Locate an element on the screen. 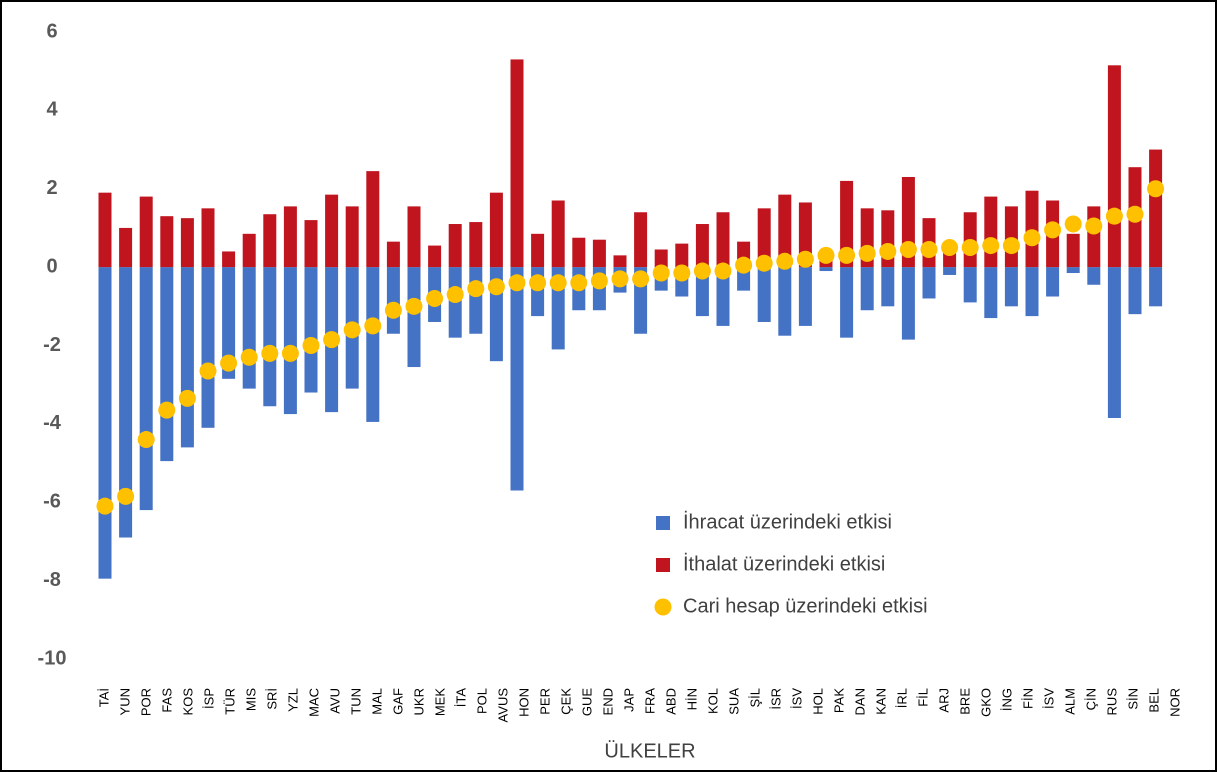 This screenshot has width=1217, height=772. x-tick-label: SİN is located at coordinates (1132, 699).